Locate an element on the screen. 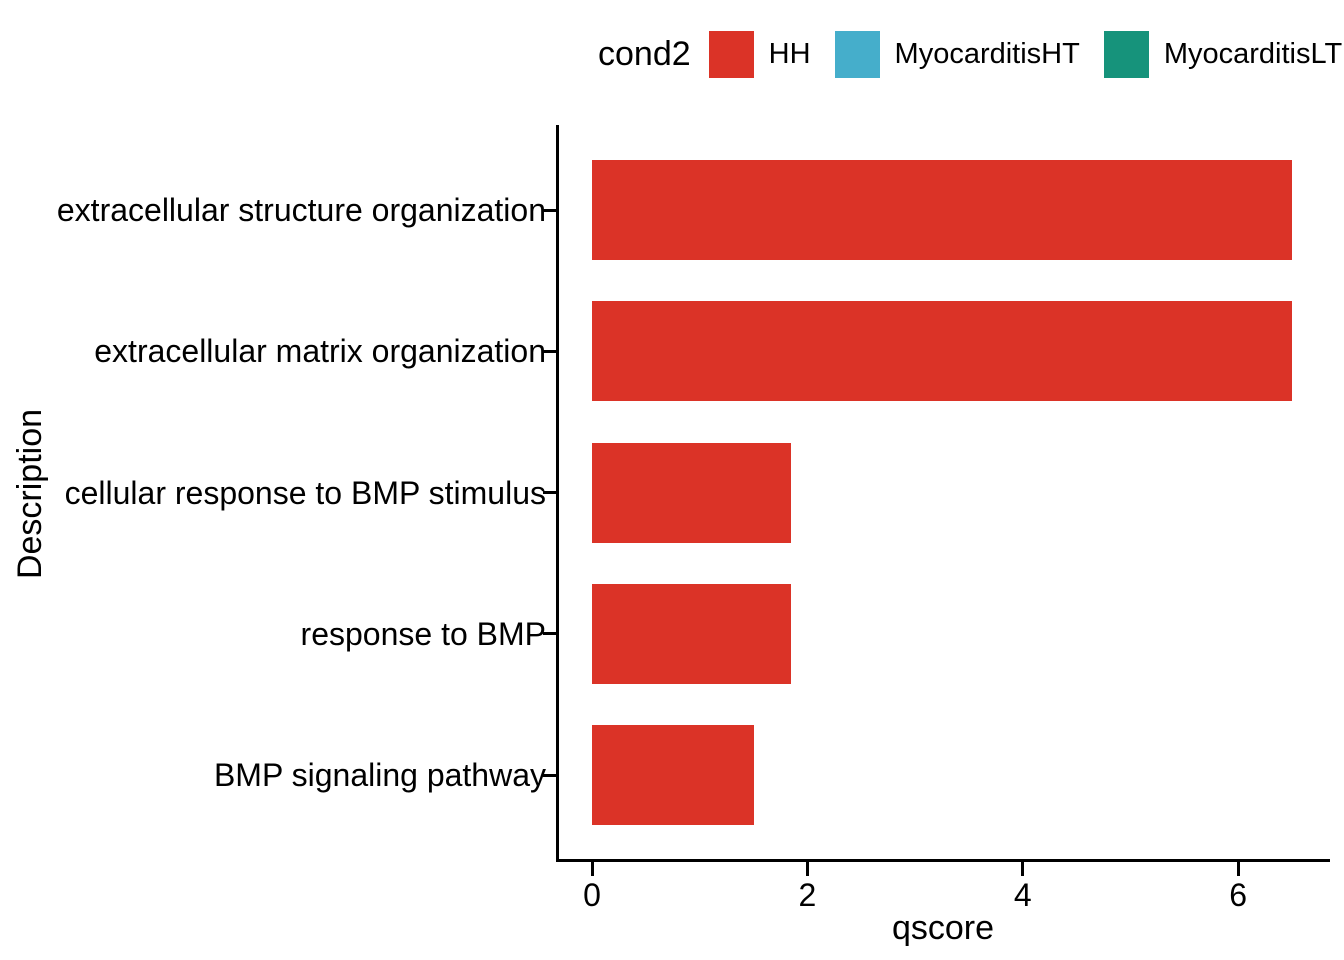 The image size is (1344, 960). y-category-label: cellular response to BMP stimulus is located at coordinates (305, 492).